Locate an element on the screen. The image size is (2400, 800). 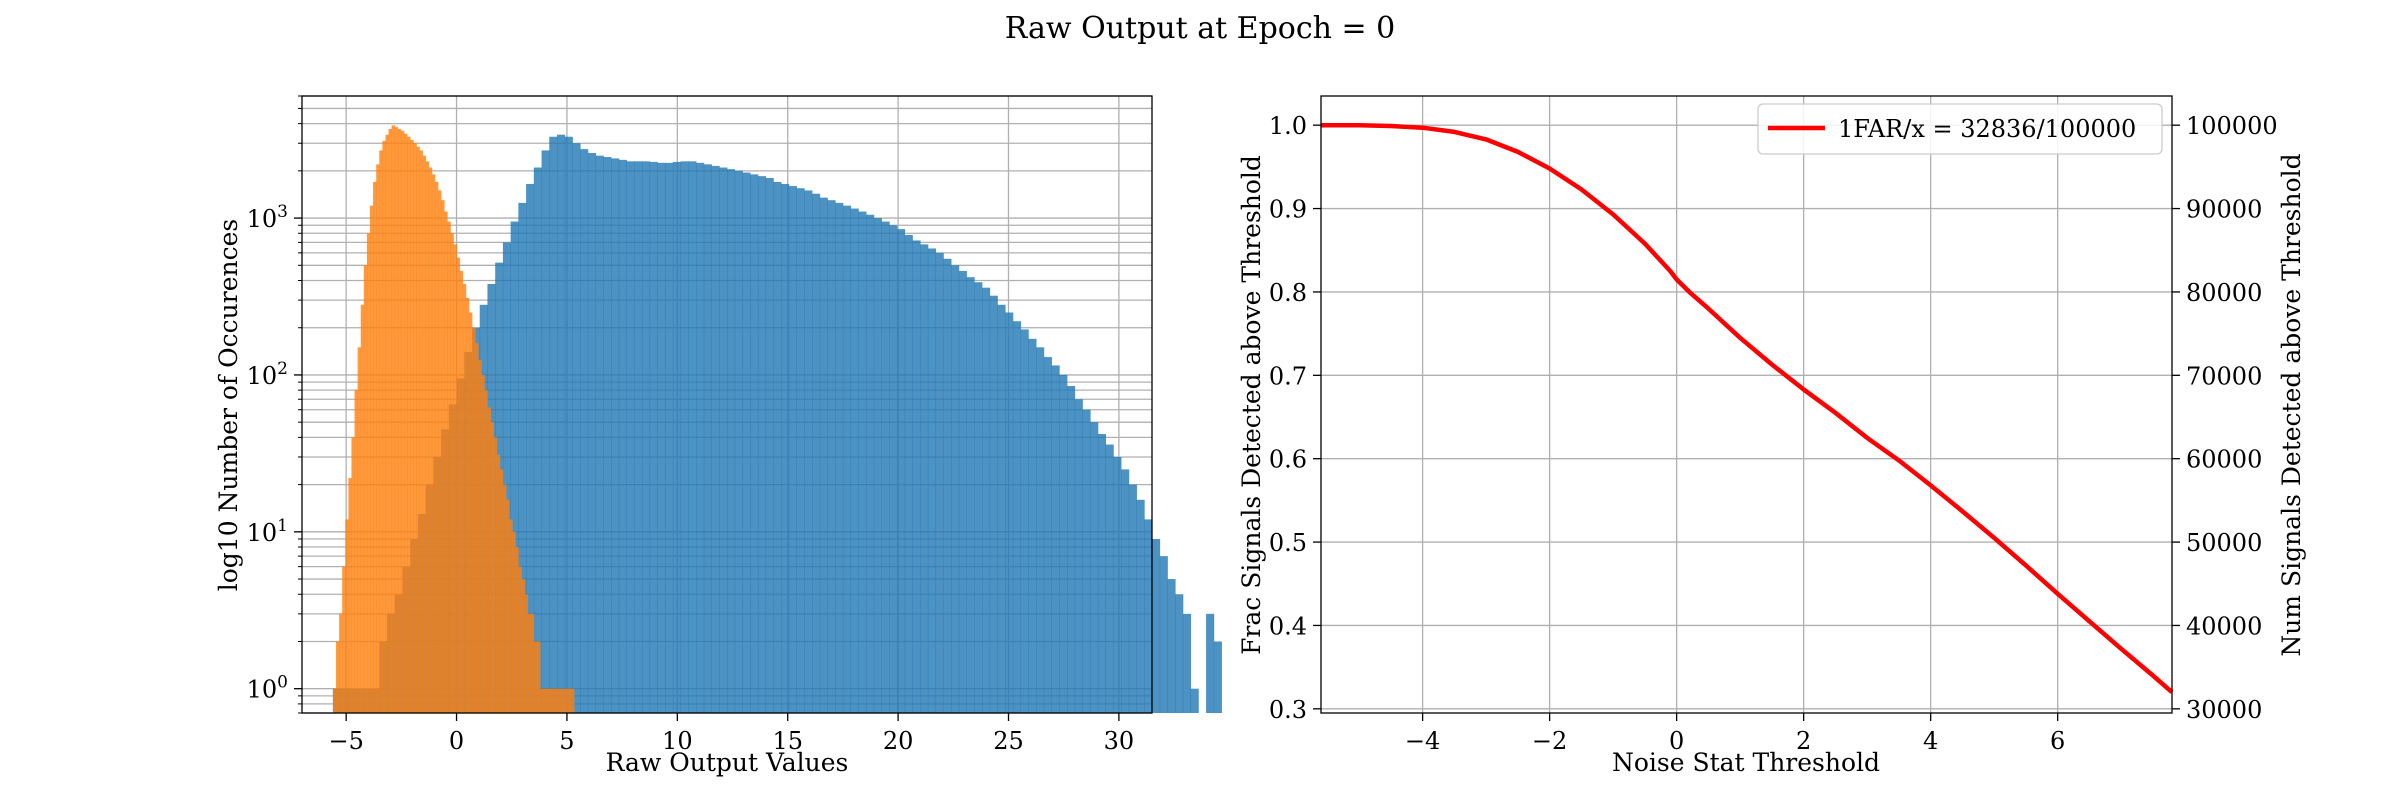
tick-label: 10⁰ is located at coordinates (267, 688).